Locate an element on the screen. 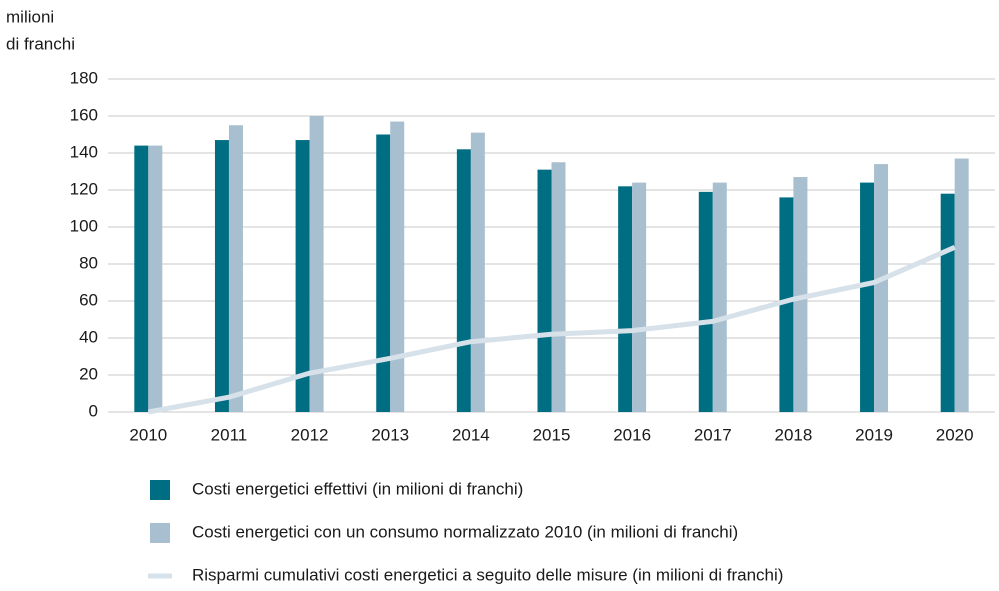 The width and height of the screenshot is (999, 591). x-tick-label: 2010 is located at coordinates (148, 434).